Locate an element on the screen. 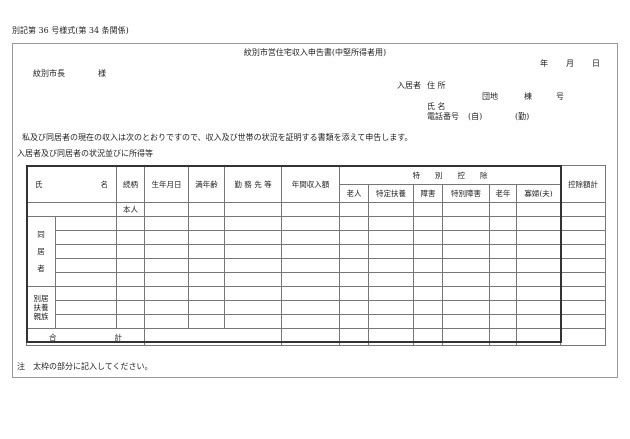  date-year-label: 年 is located at coordinates (544, 63).